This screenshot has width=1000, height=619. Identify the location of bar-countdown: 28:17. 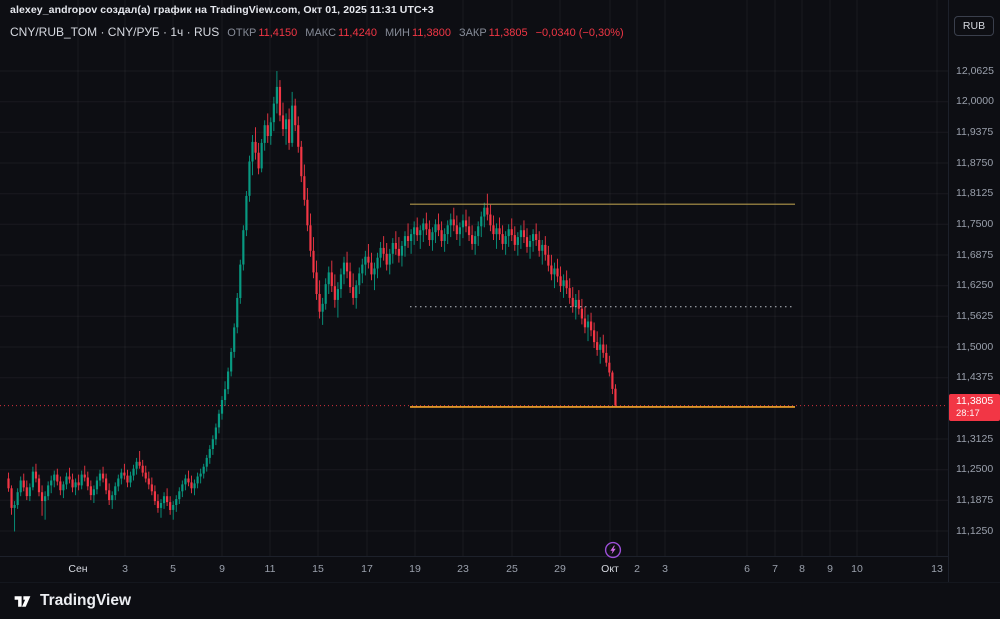
(968, 413).